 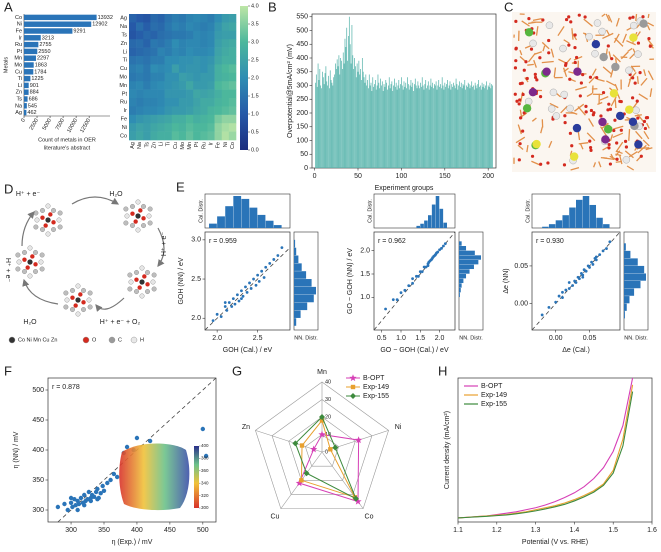 I want to click on molecule-oxygen, so click(x=140, y=210).